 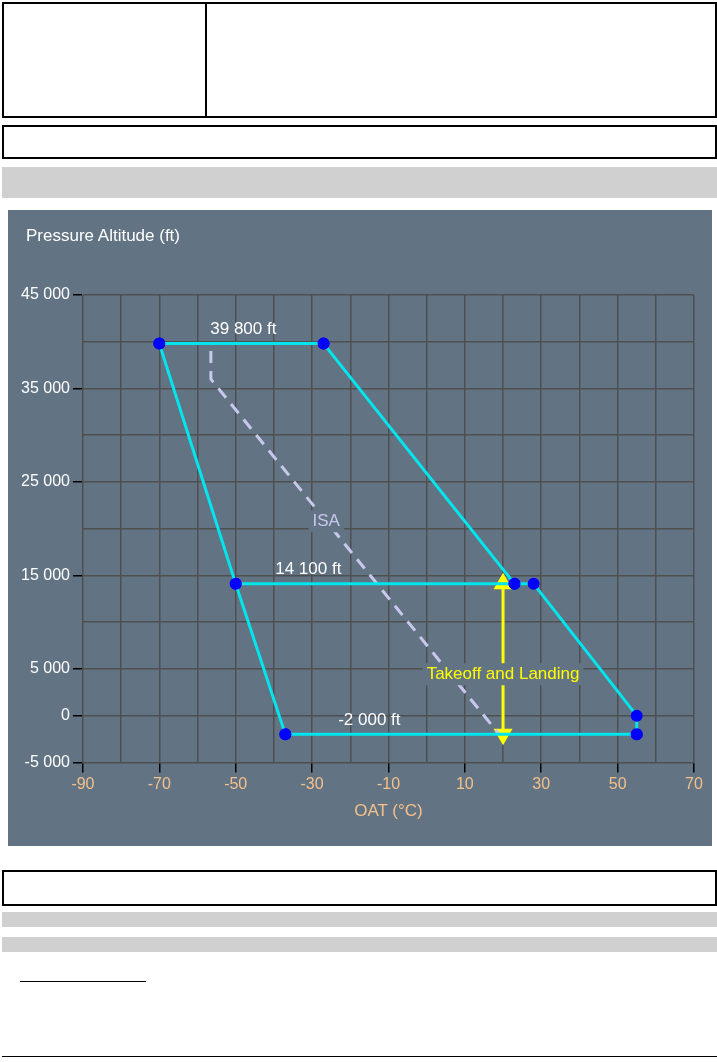 I want to click on y-tick-label: 15 000, so click(x=46, y=574).